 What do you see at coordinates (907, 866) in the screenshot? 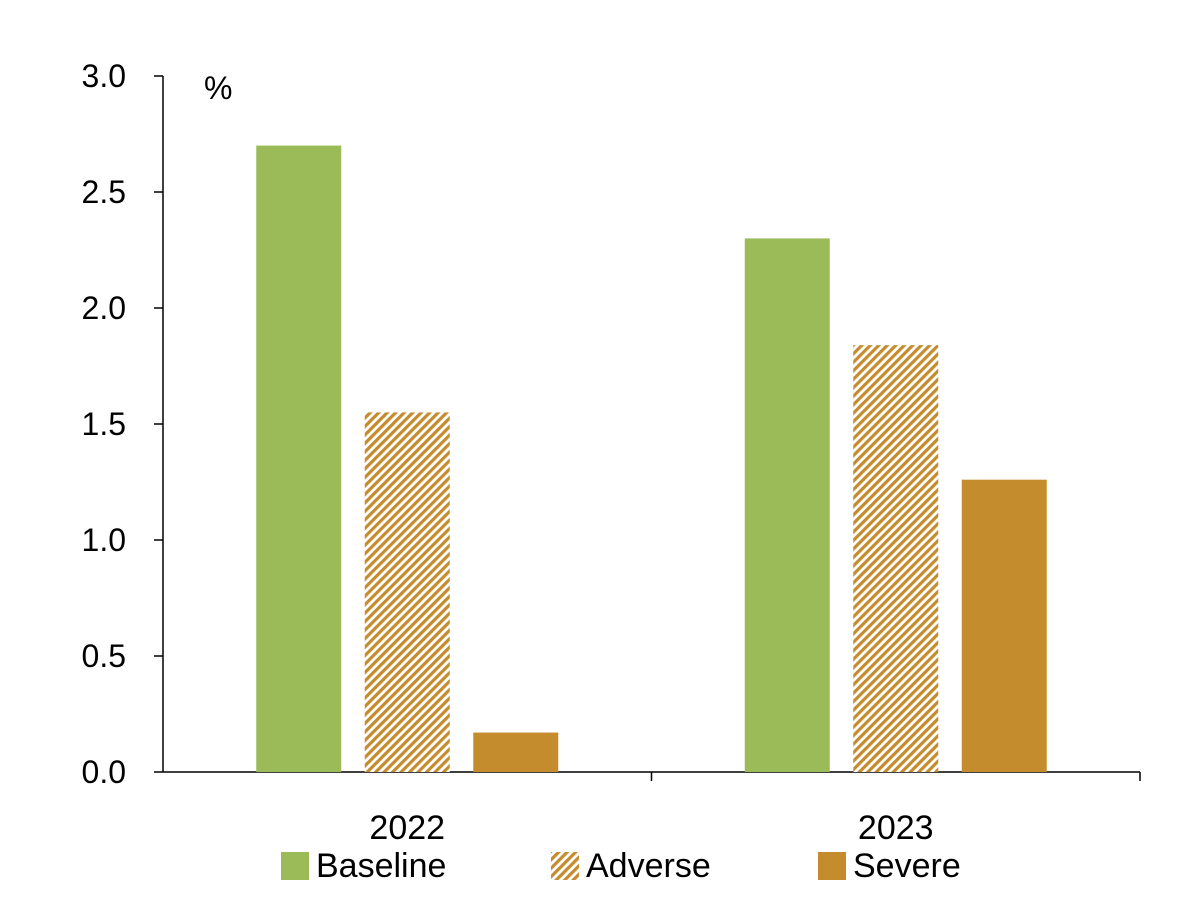
I see `legend-label-severe: Severe` at bounding box center [907, 866].